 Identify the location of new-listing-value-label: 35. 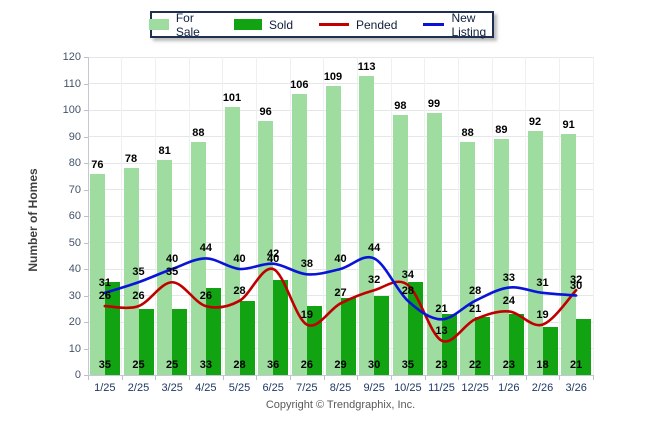
(138, 272).